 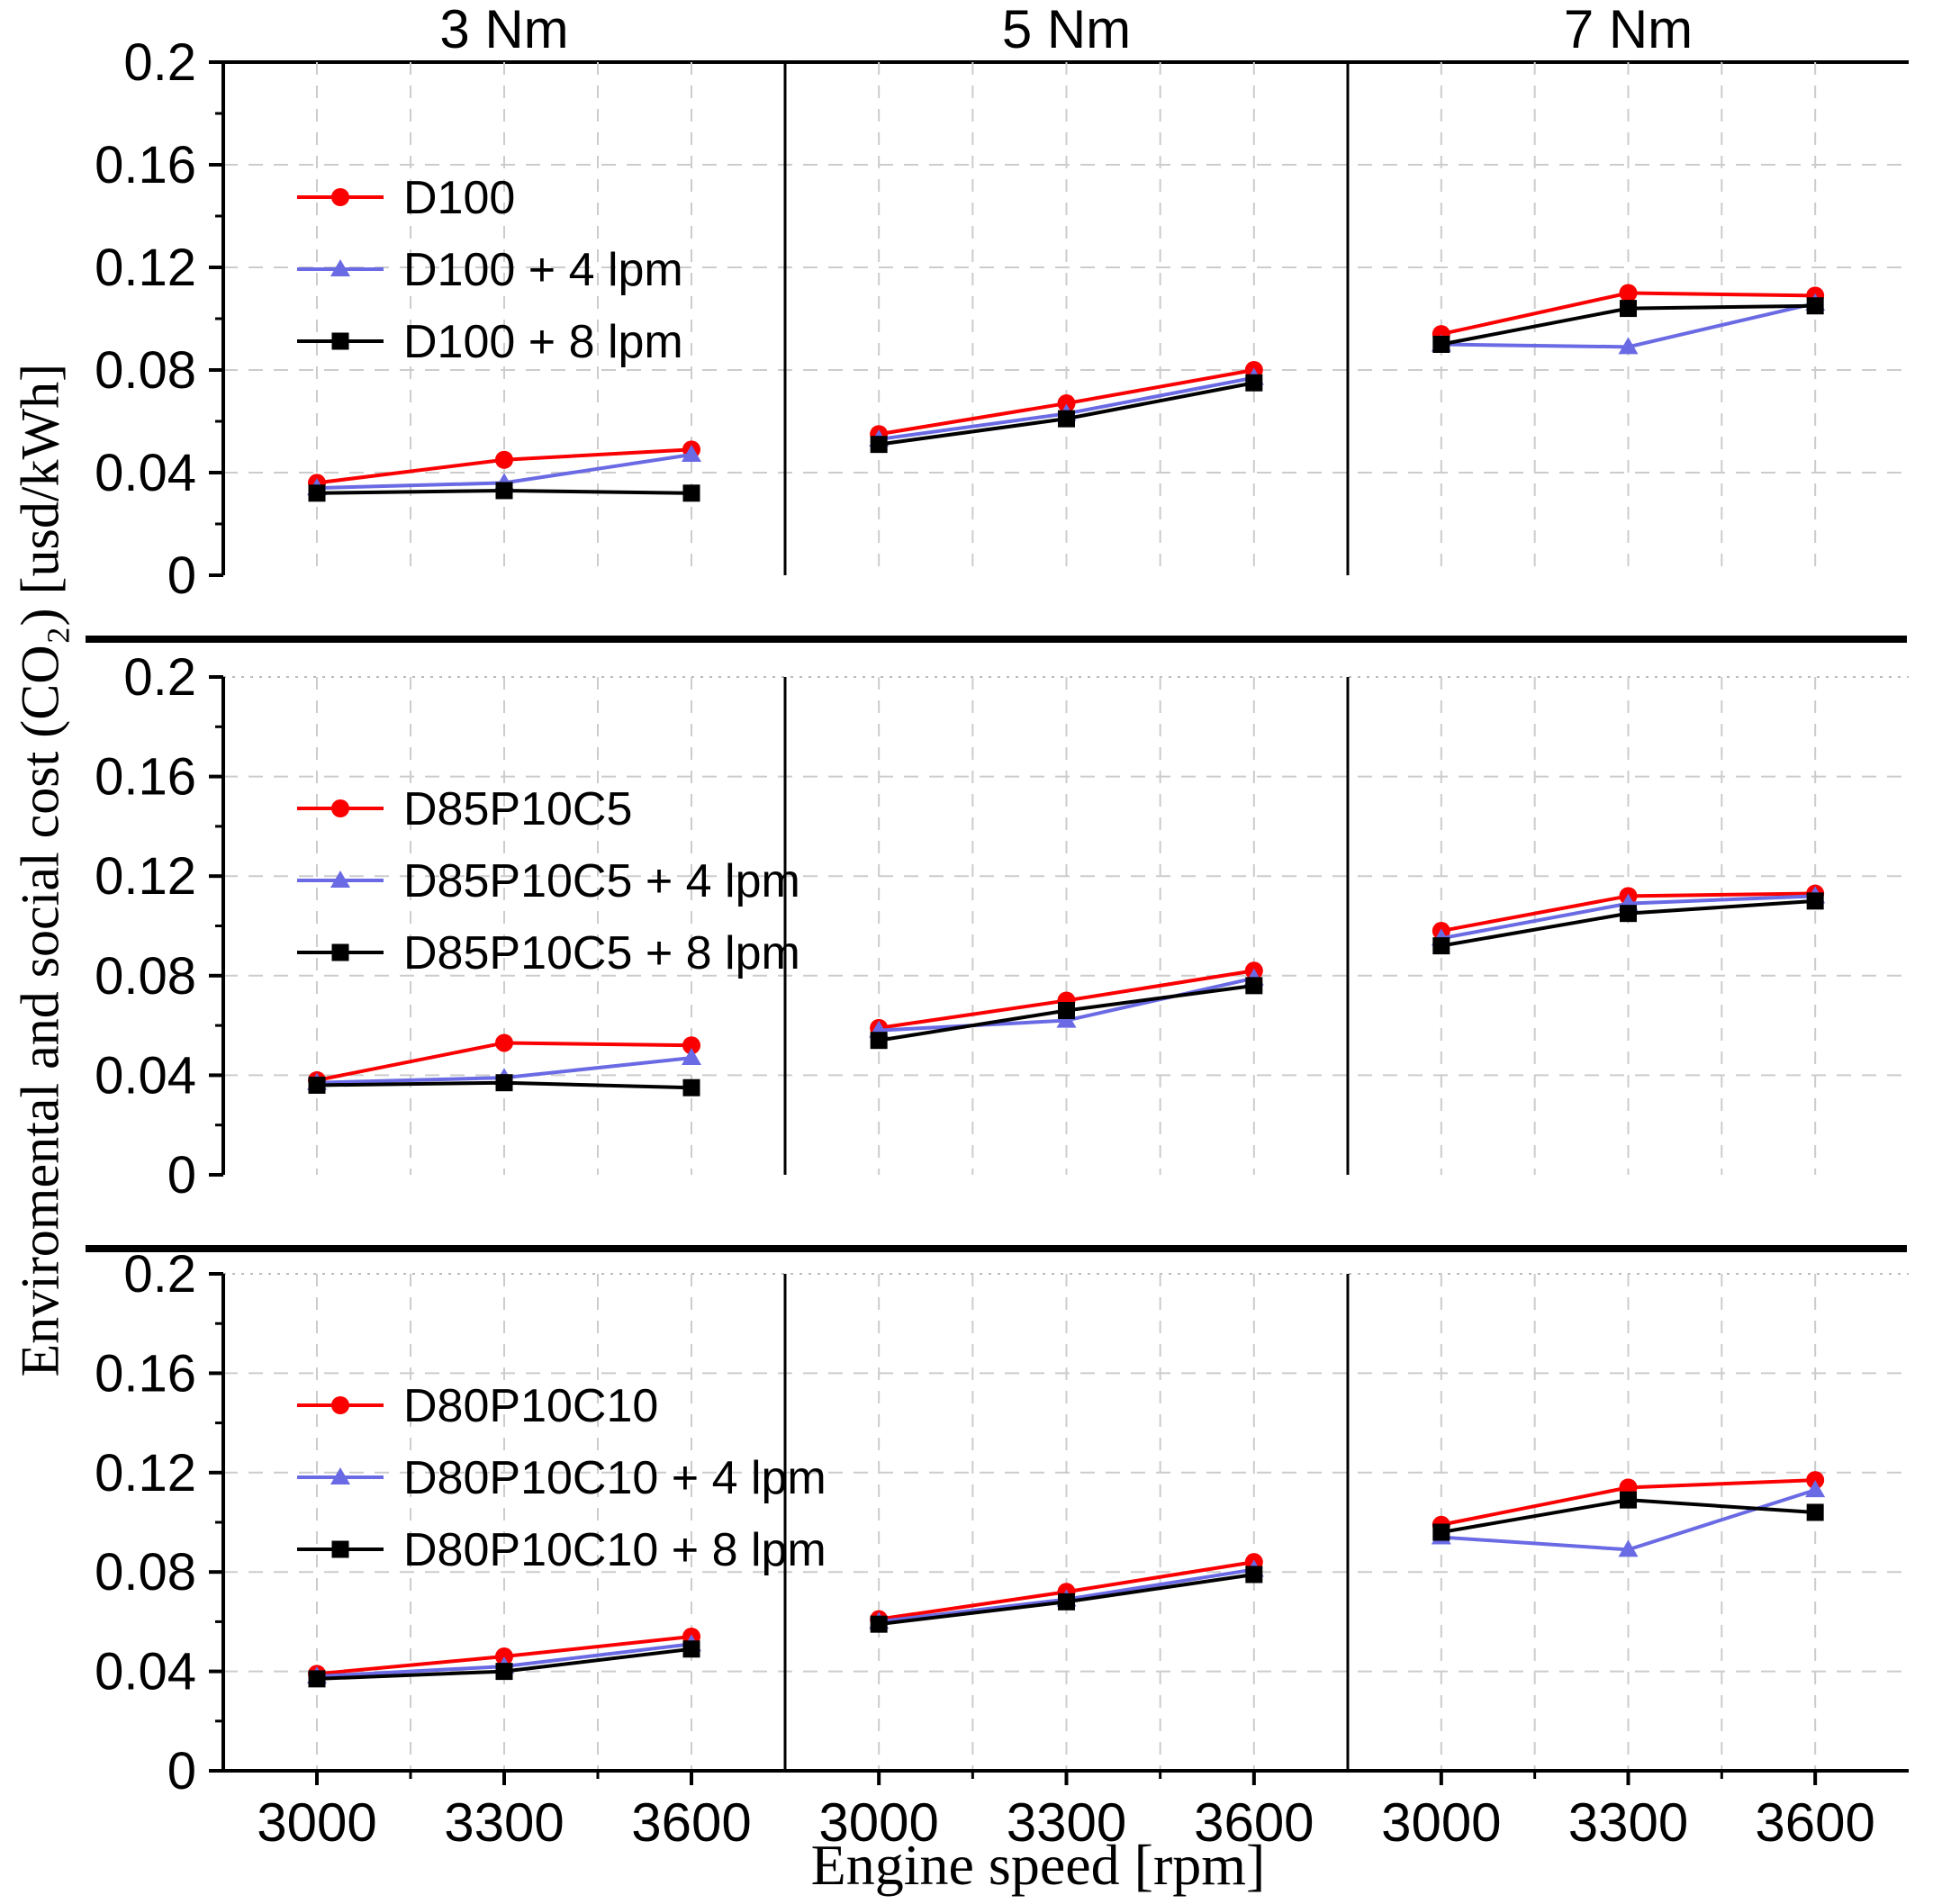 I want to click on panel-D100-5Nm, so click(x=1066, y=407).